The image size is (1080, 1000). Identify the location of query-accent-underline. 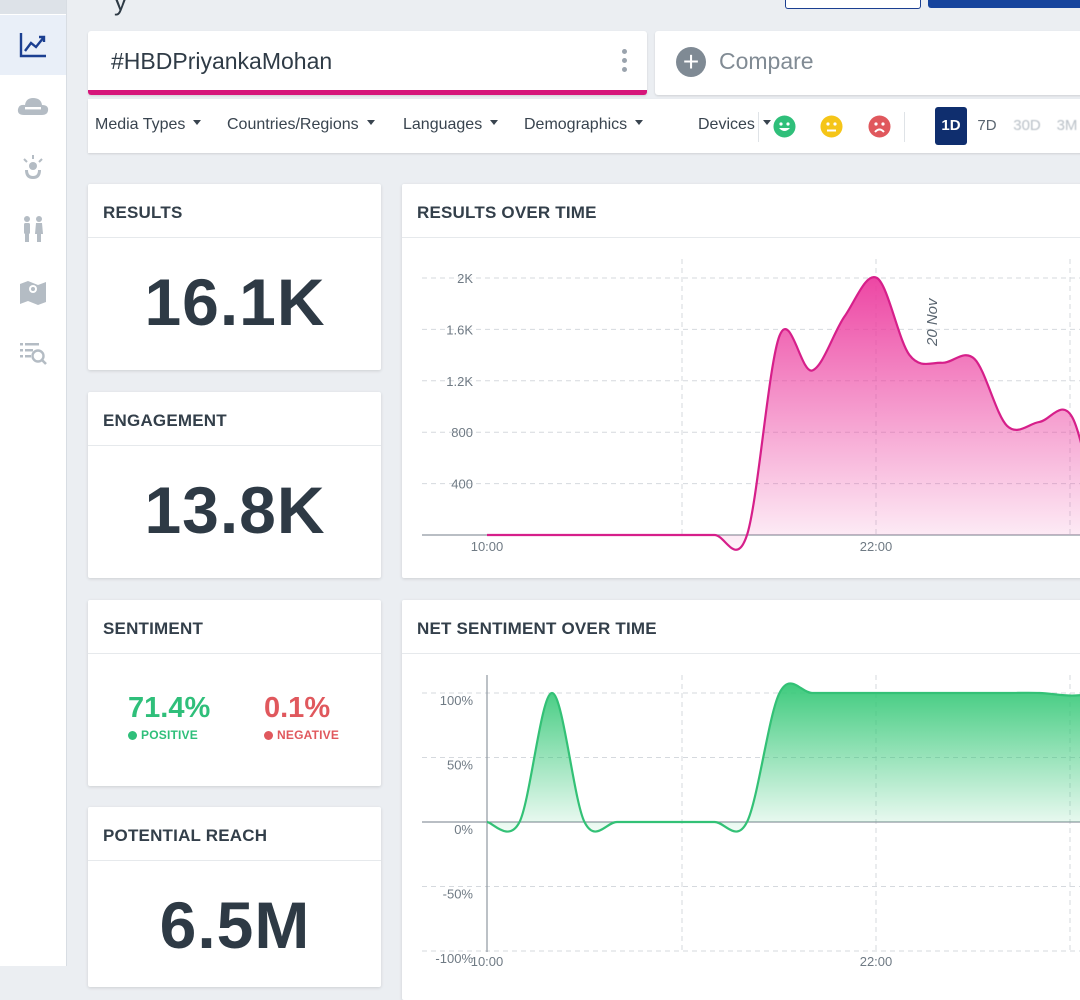
(367, 92).